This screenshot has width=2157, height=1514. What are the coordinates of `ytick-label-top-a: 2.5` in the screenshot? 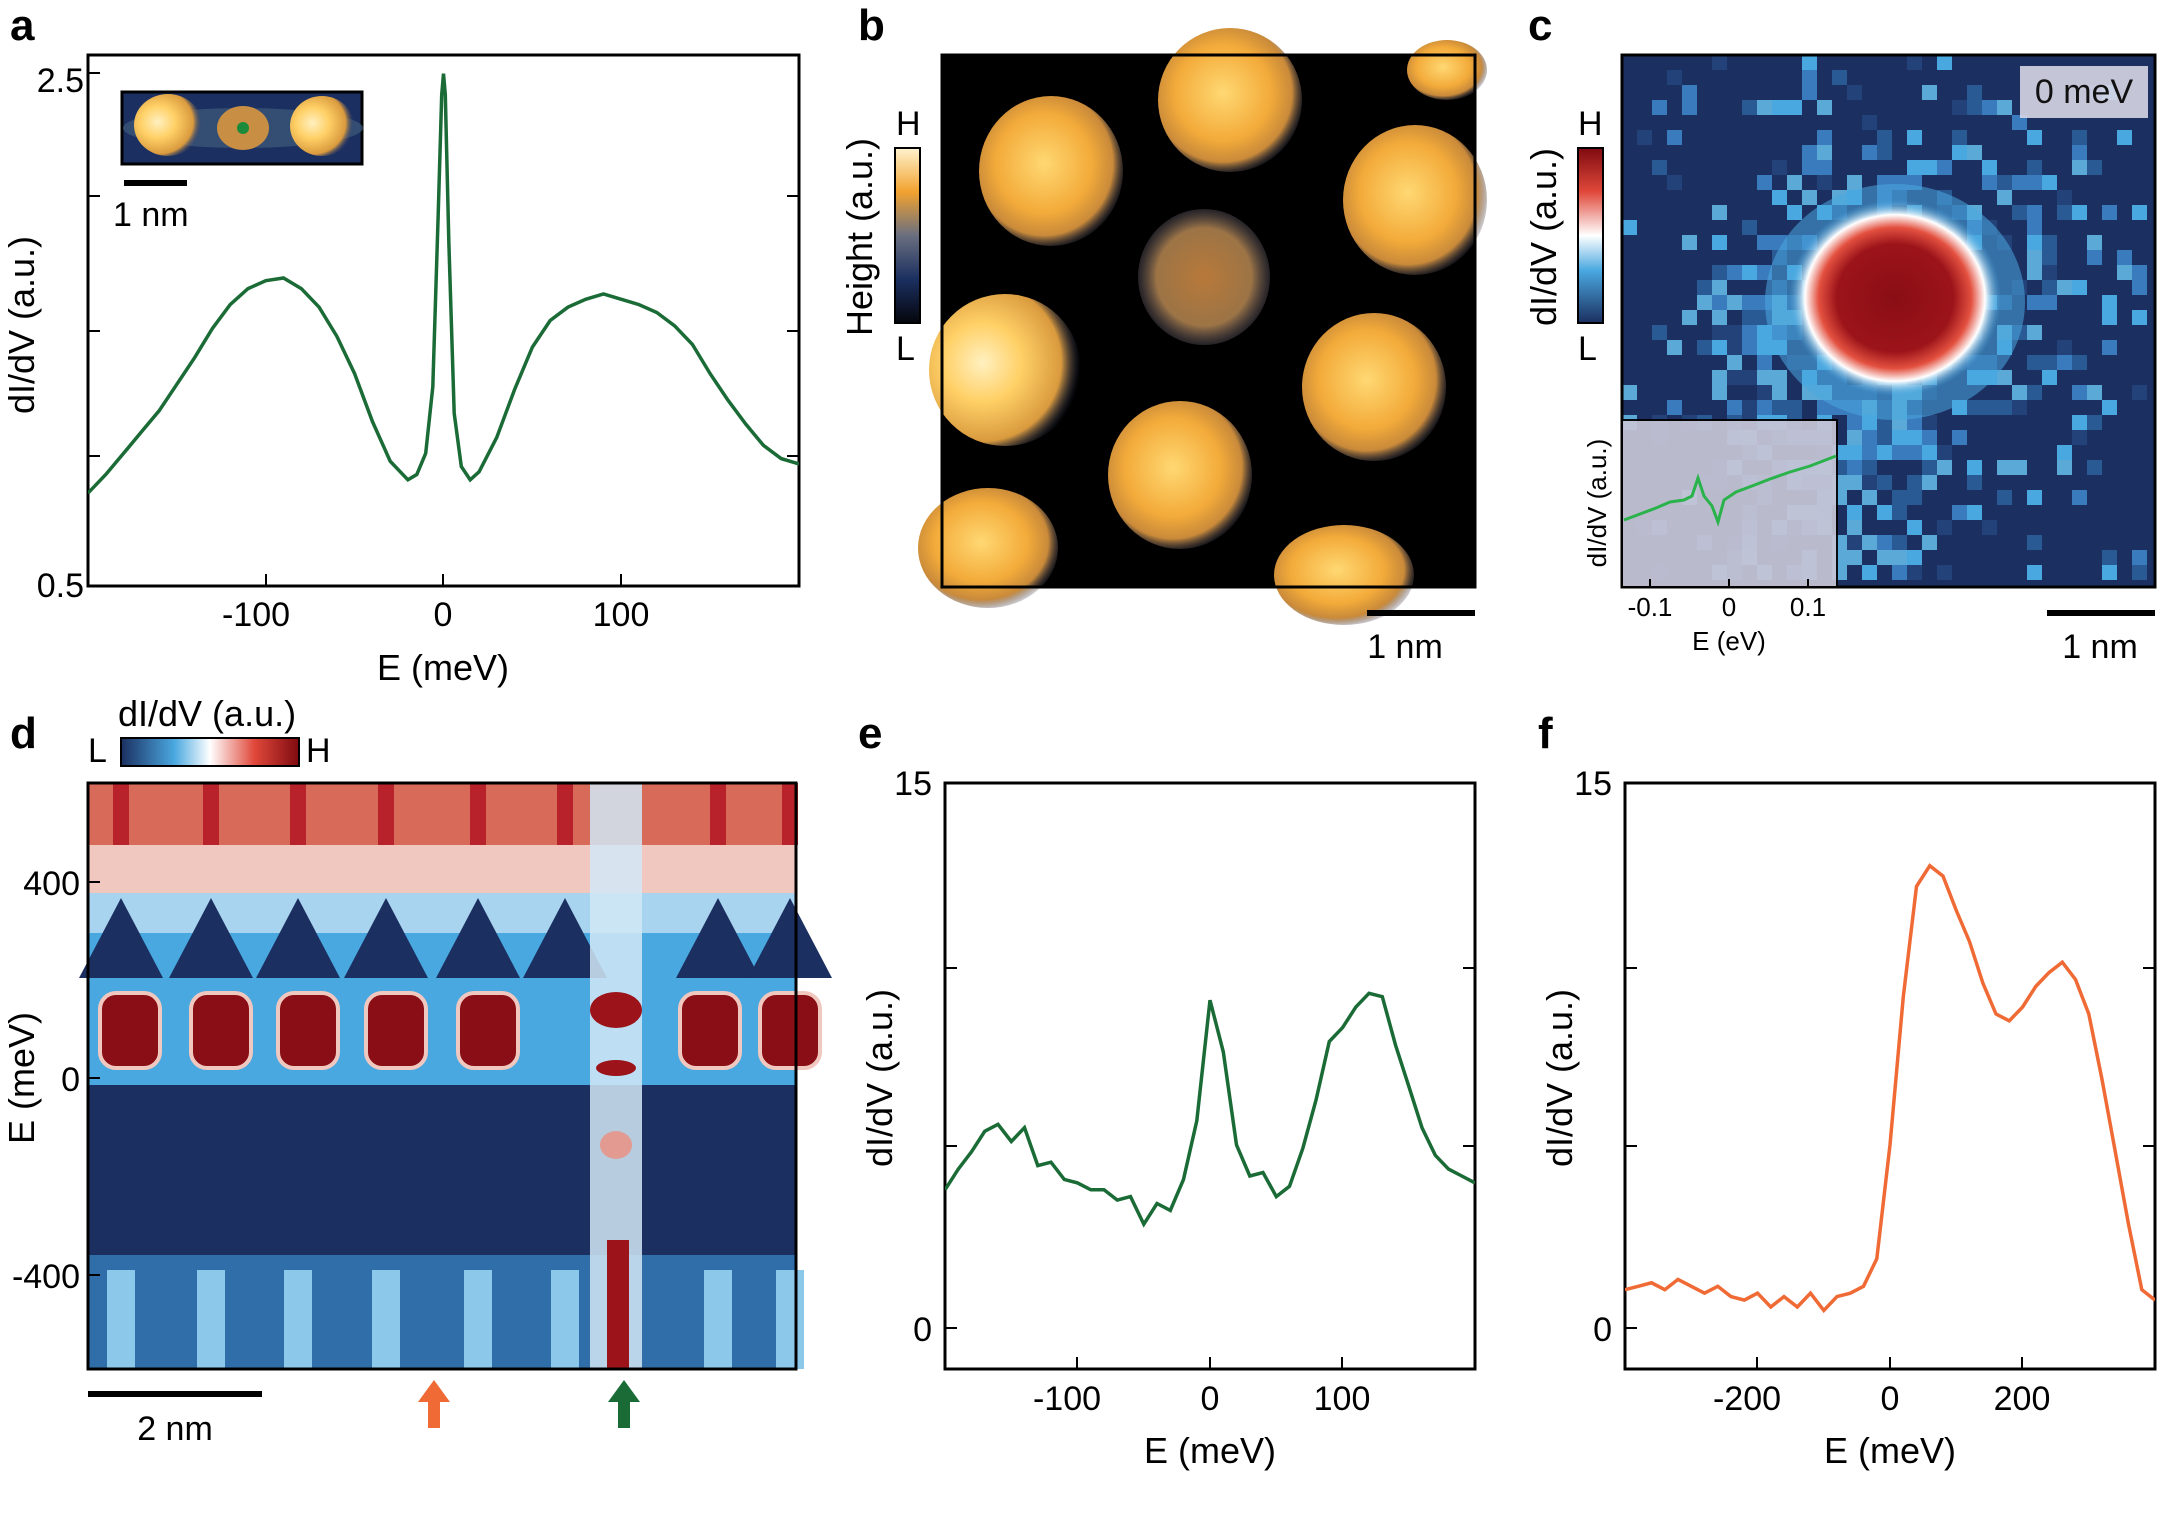 It's located at (60, 81).